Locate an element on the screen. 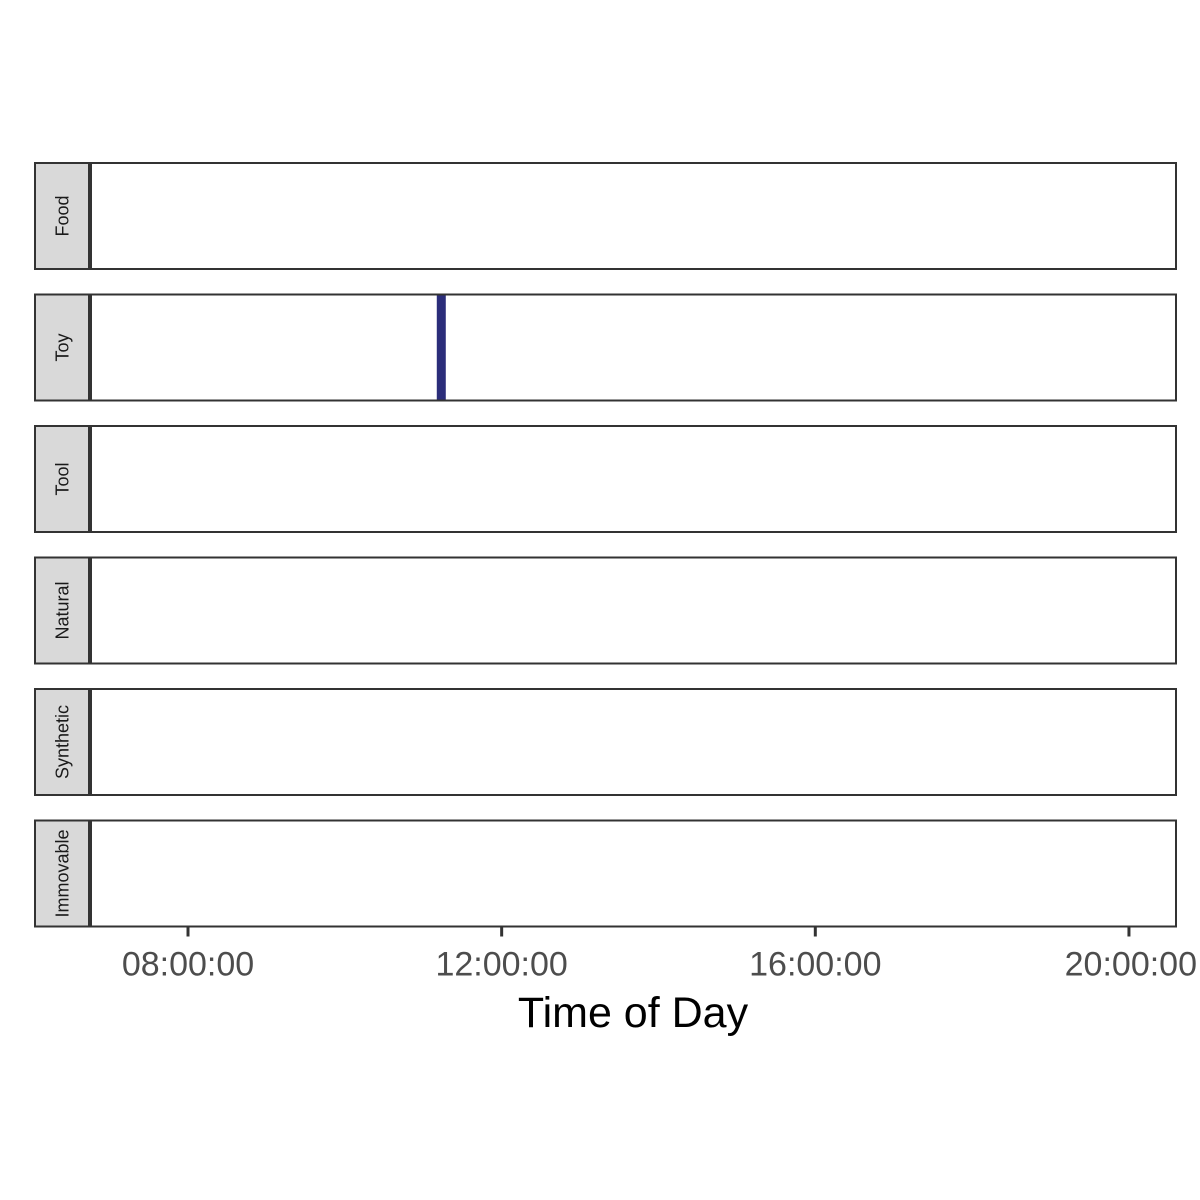  facet-label-immovable: Immovable is located at coordinates (63, 873).